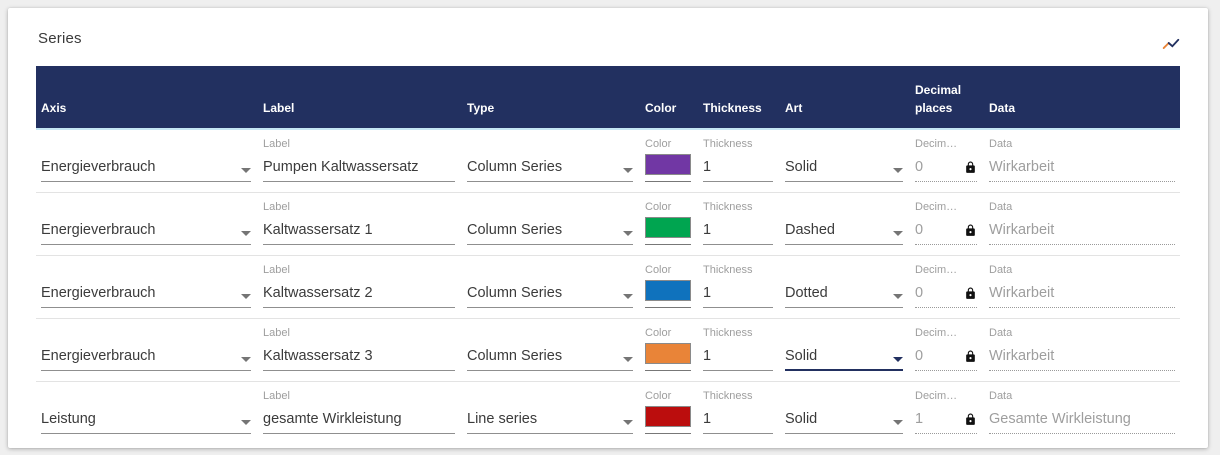  What do you see at coordinates (359, 420) in the screenshot?
I see `label-input: gesamte Wirkleistung` at bounding box center [359, 420].